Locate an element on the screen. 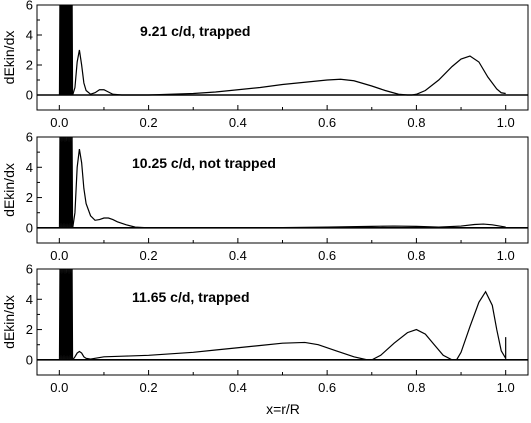 This screenshot has width=531, height=423. panel-3-x-ticks: 0.0 0.2 0.4 0.6 0.8 1.0 is located at coordinates (282, 382).